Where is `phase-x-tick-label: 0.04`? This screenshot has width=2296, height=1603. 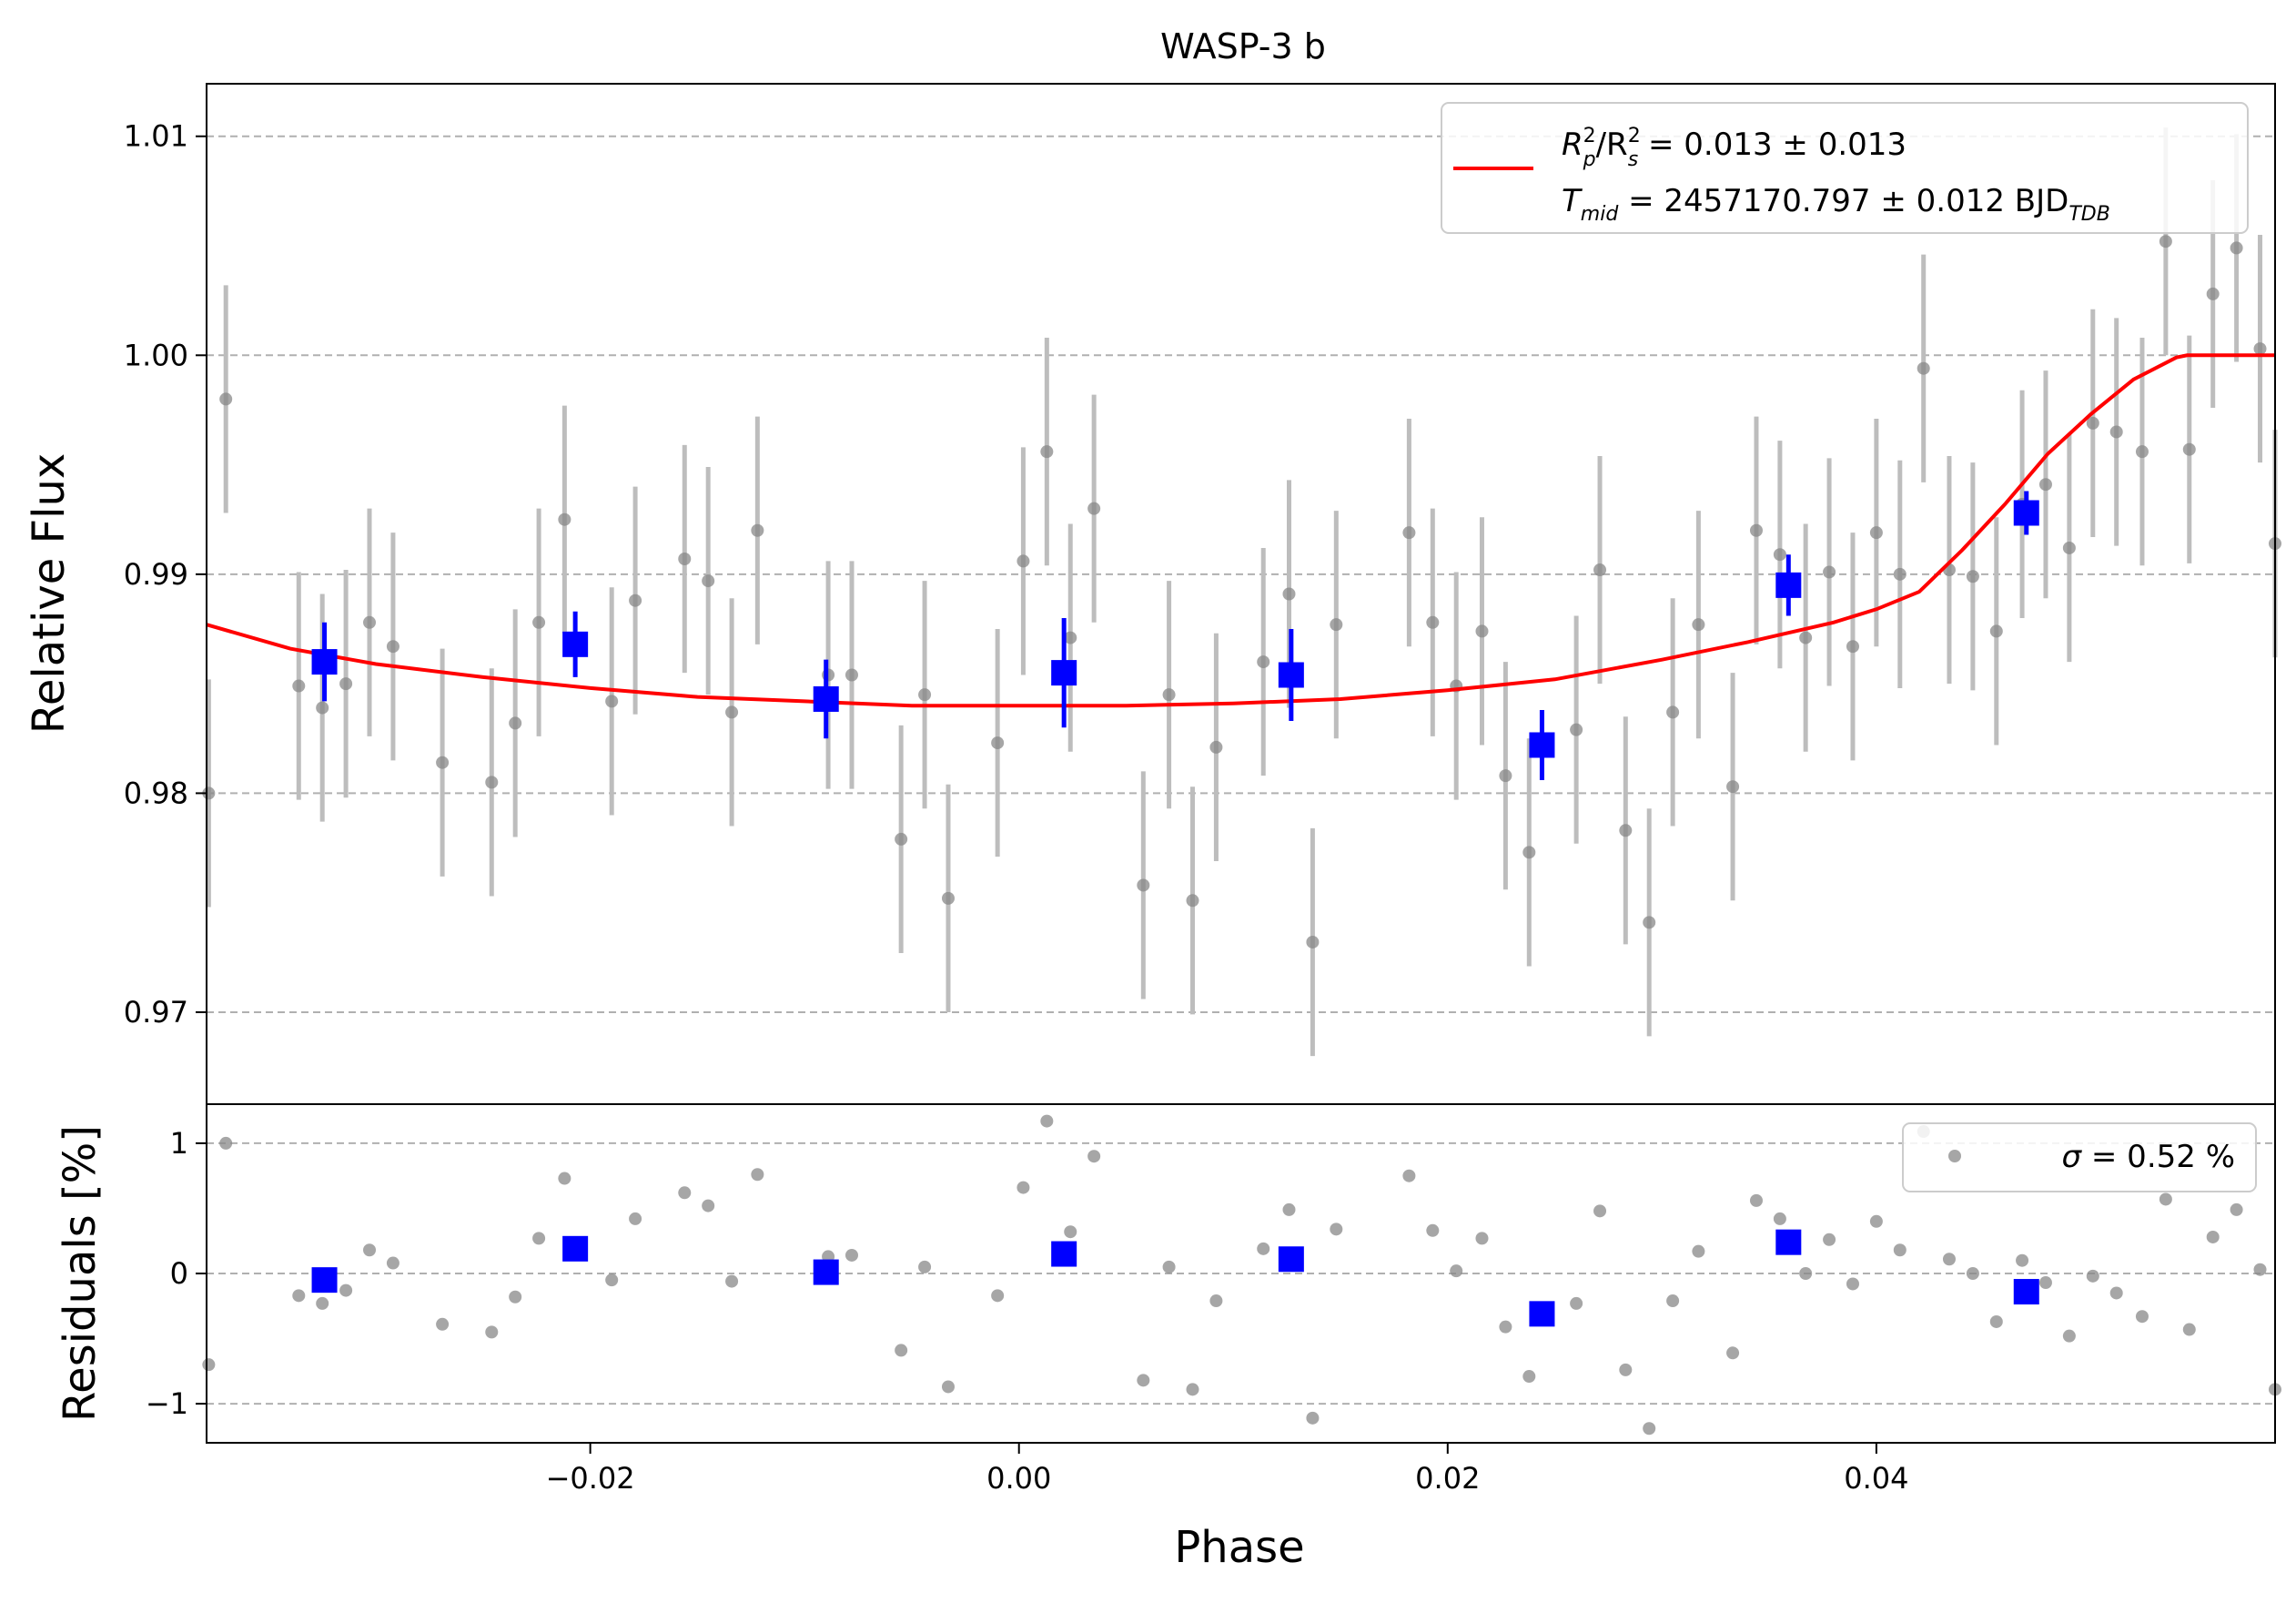 phase-x-tick-label: 0.04 is located at coordinates (1876, 1478).